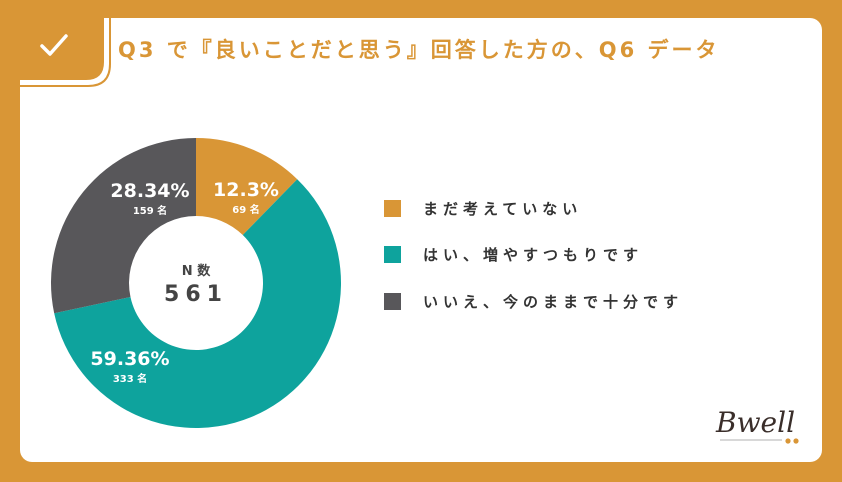 The height and width of the screenshot is (482, 842). What do you see at coordinates (503, 208) in the screenshot?
I see `legend-label: まだ考えていない` at bounding box center [503, 208].